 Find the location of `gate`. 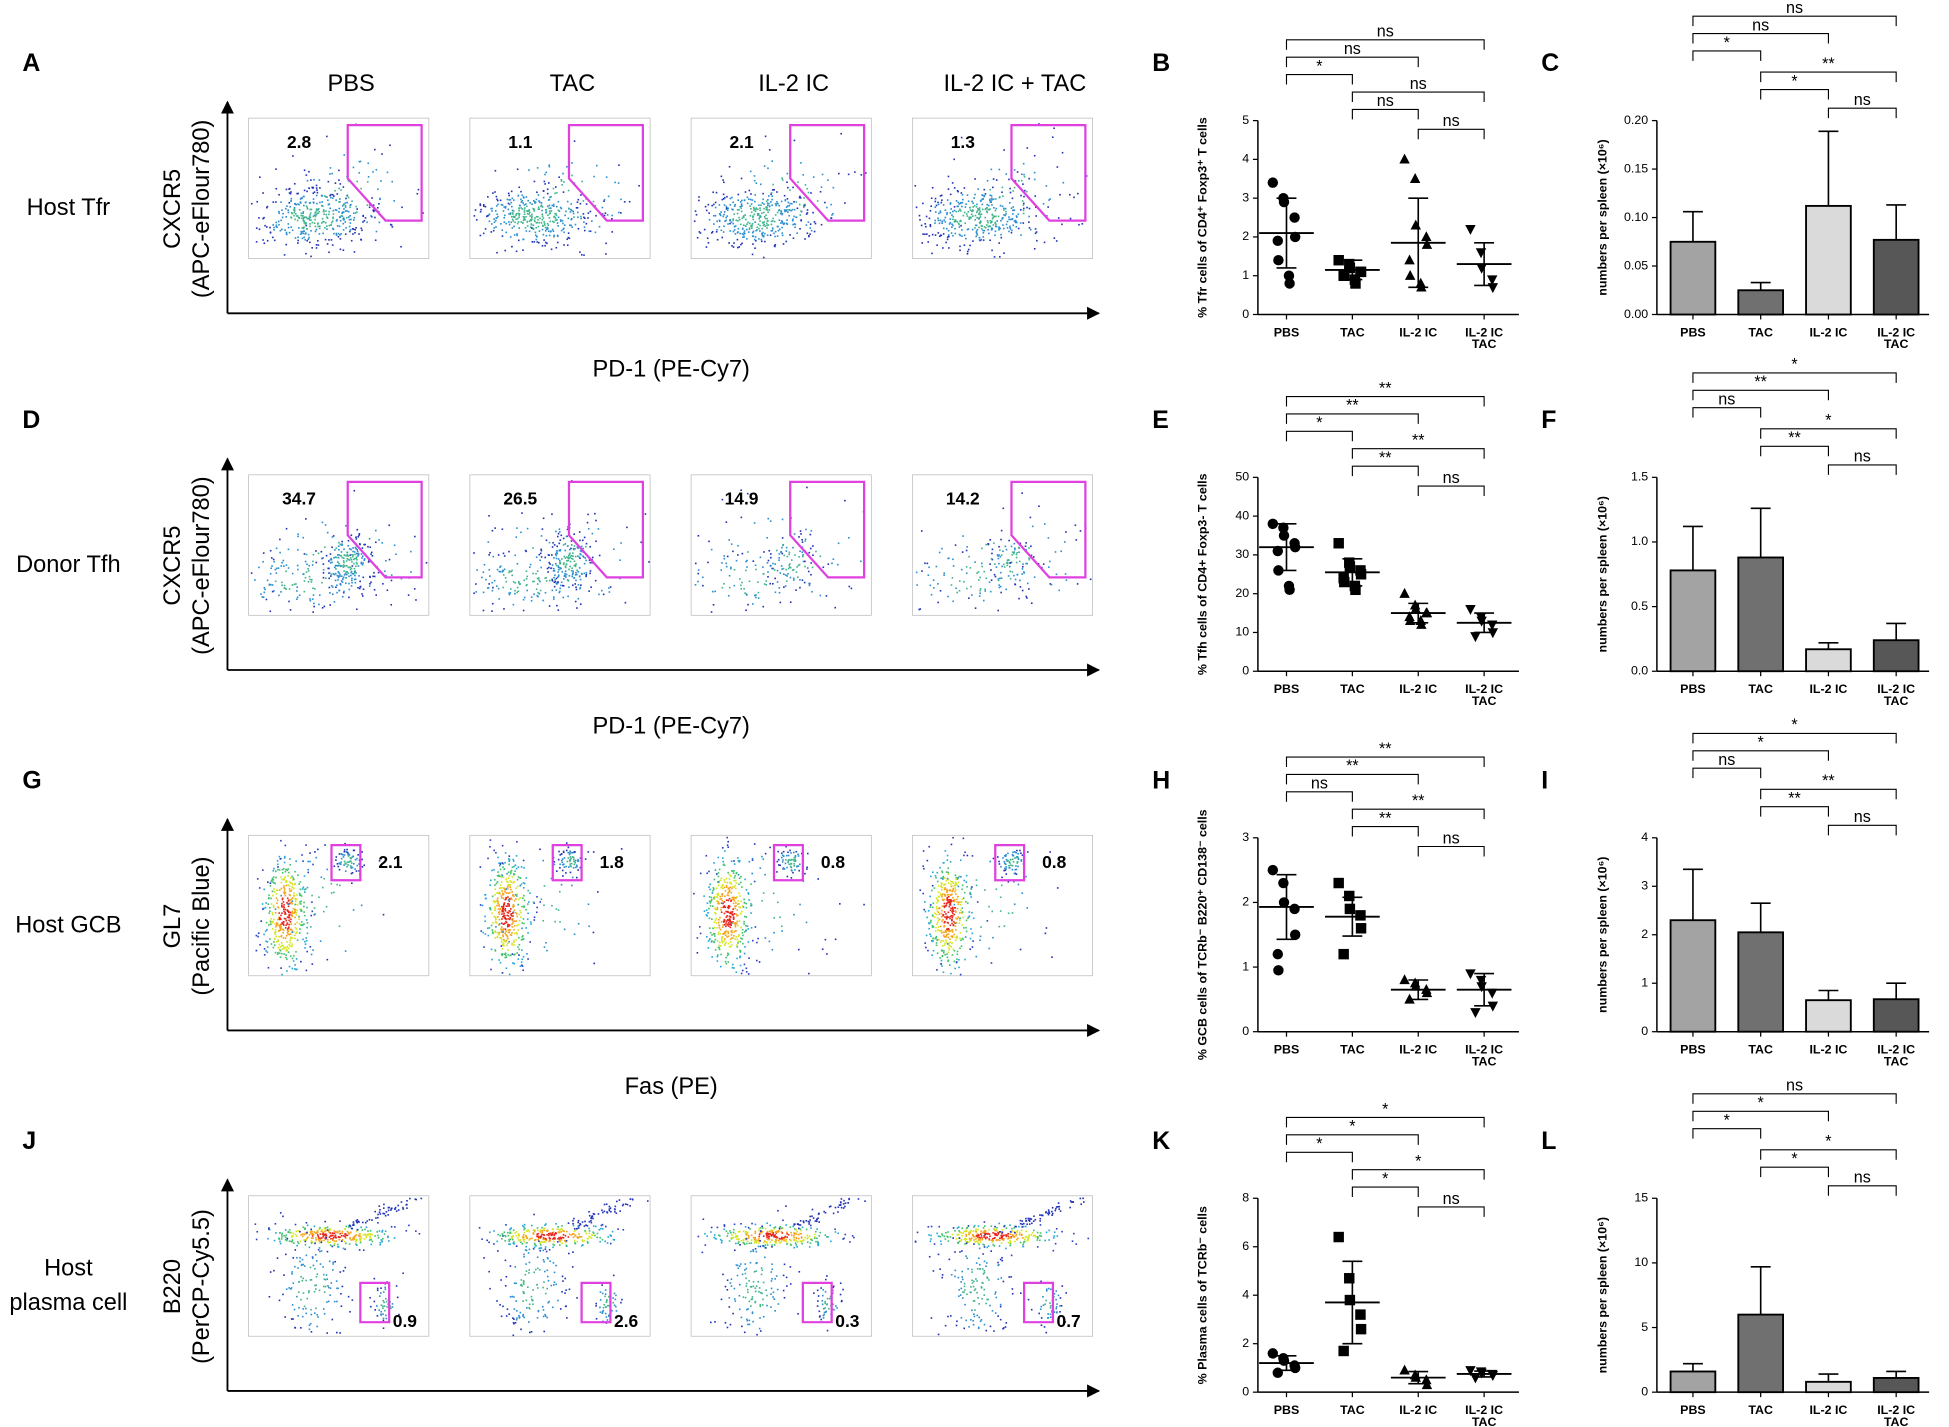

gate is located at coordinates (567, 863).